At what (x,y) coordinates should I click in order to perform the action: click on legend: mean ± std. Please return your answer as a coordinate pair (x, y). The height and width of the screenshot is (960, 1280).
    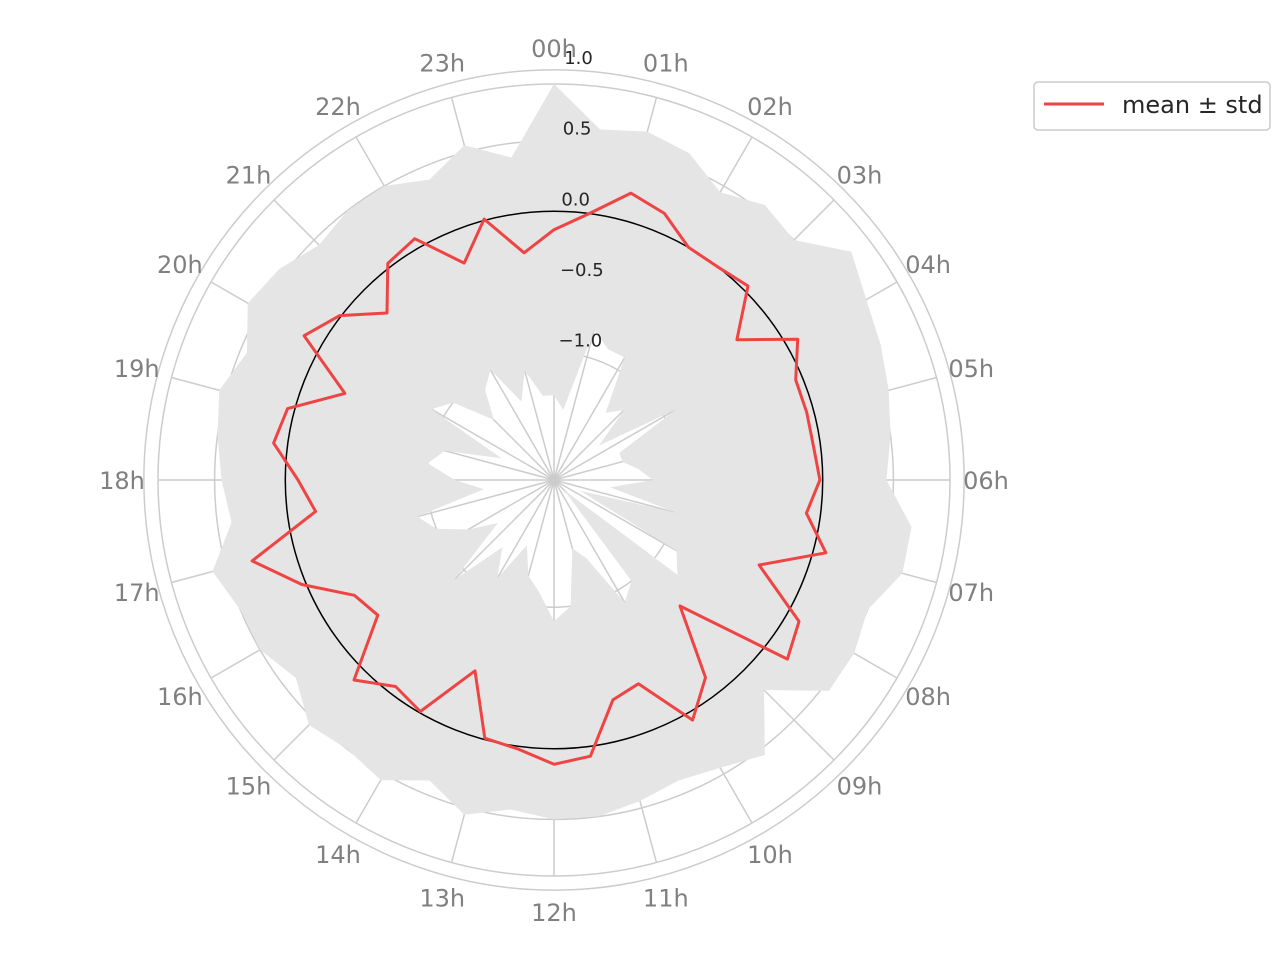
    Looking at the image, I should click on (1152, 106).